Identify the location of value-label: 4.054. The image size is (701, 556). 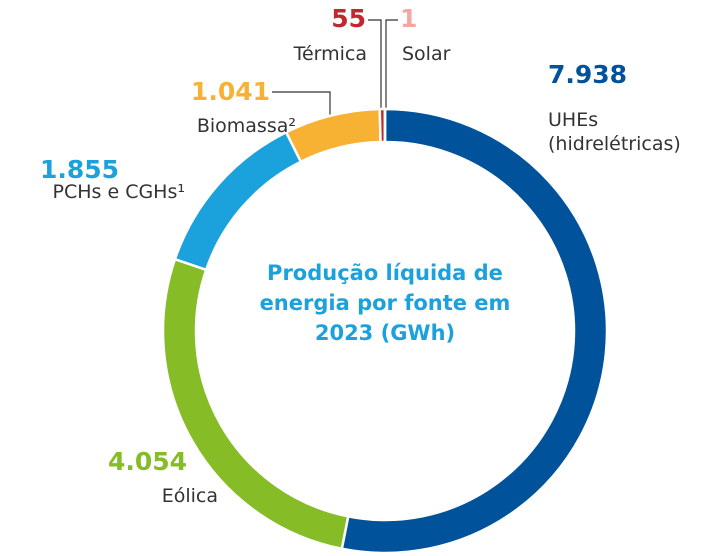
(148, 461).